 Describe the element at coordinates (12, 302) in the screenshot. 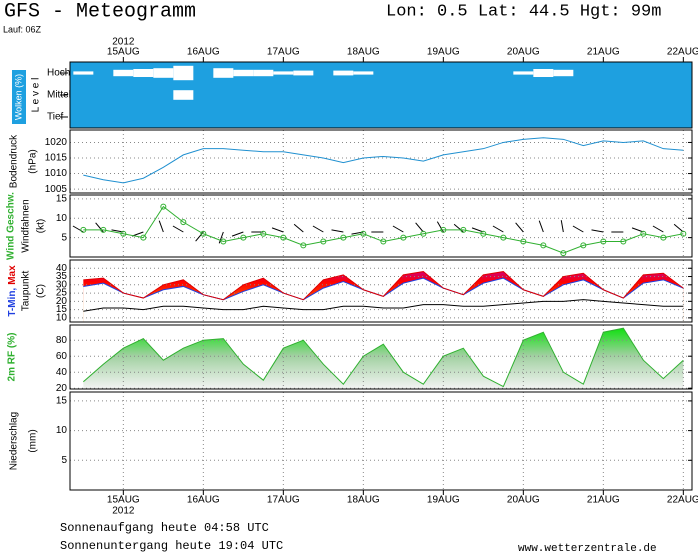

I see `legend-entry: T-Min,` at that location.